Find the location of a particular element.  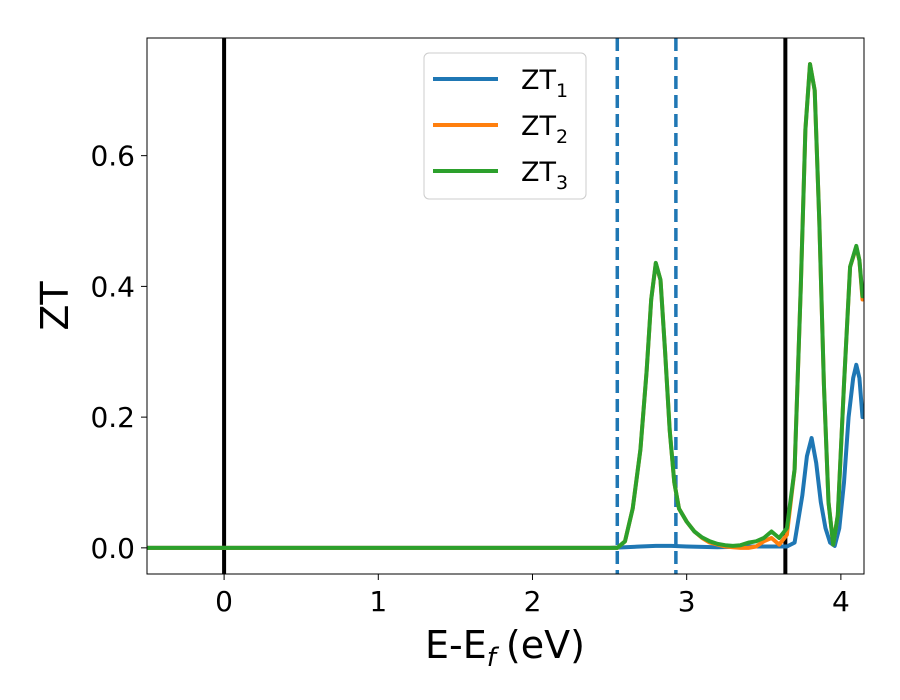

x-axis-label-unit: (eV) is located at coordinates (545, 645).